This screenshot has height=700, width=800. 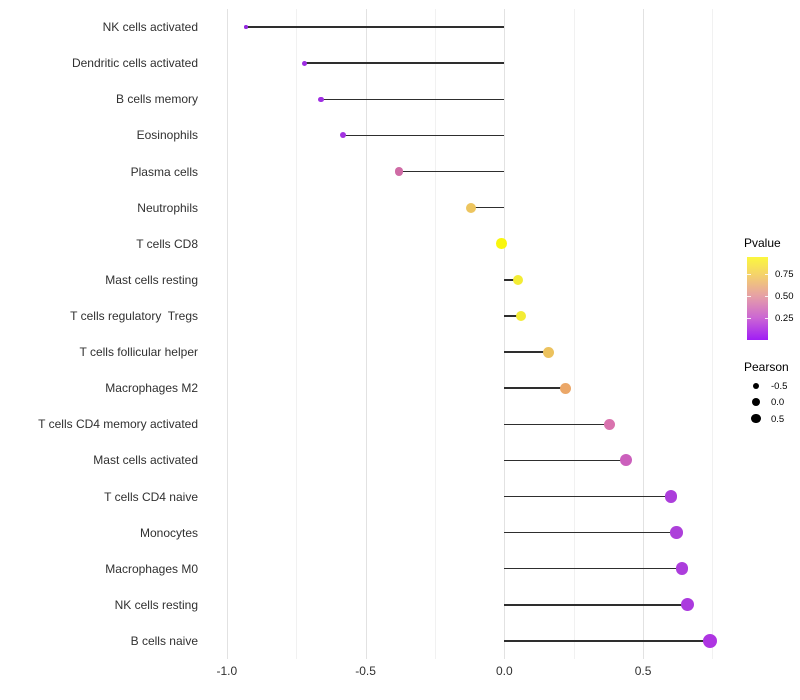 I want to click on y-axis-label: Eosinophils, so click(x=167, y=135).